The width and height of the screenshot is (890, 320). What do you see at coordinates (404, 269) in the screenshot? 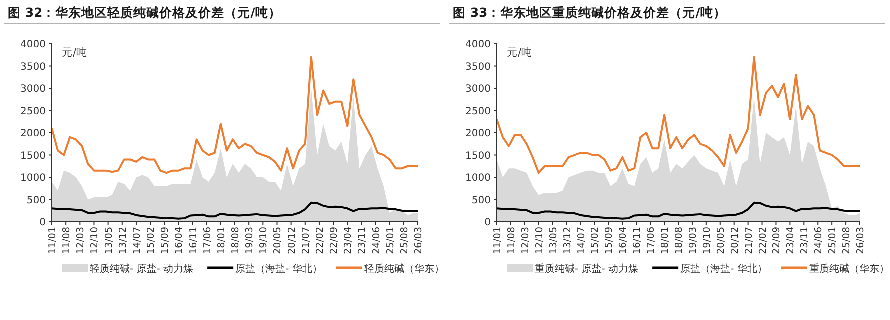
I see `legend-label: 轻质纯碱（华东）` at bounding box center [404, 269].